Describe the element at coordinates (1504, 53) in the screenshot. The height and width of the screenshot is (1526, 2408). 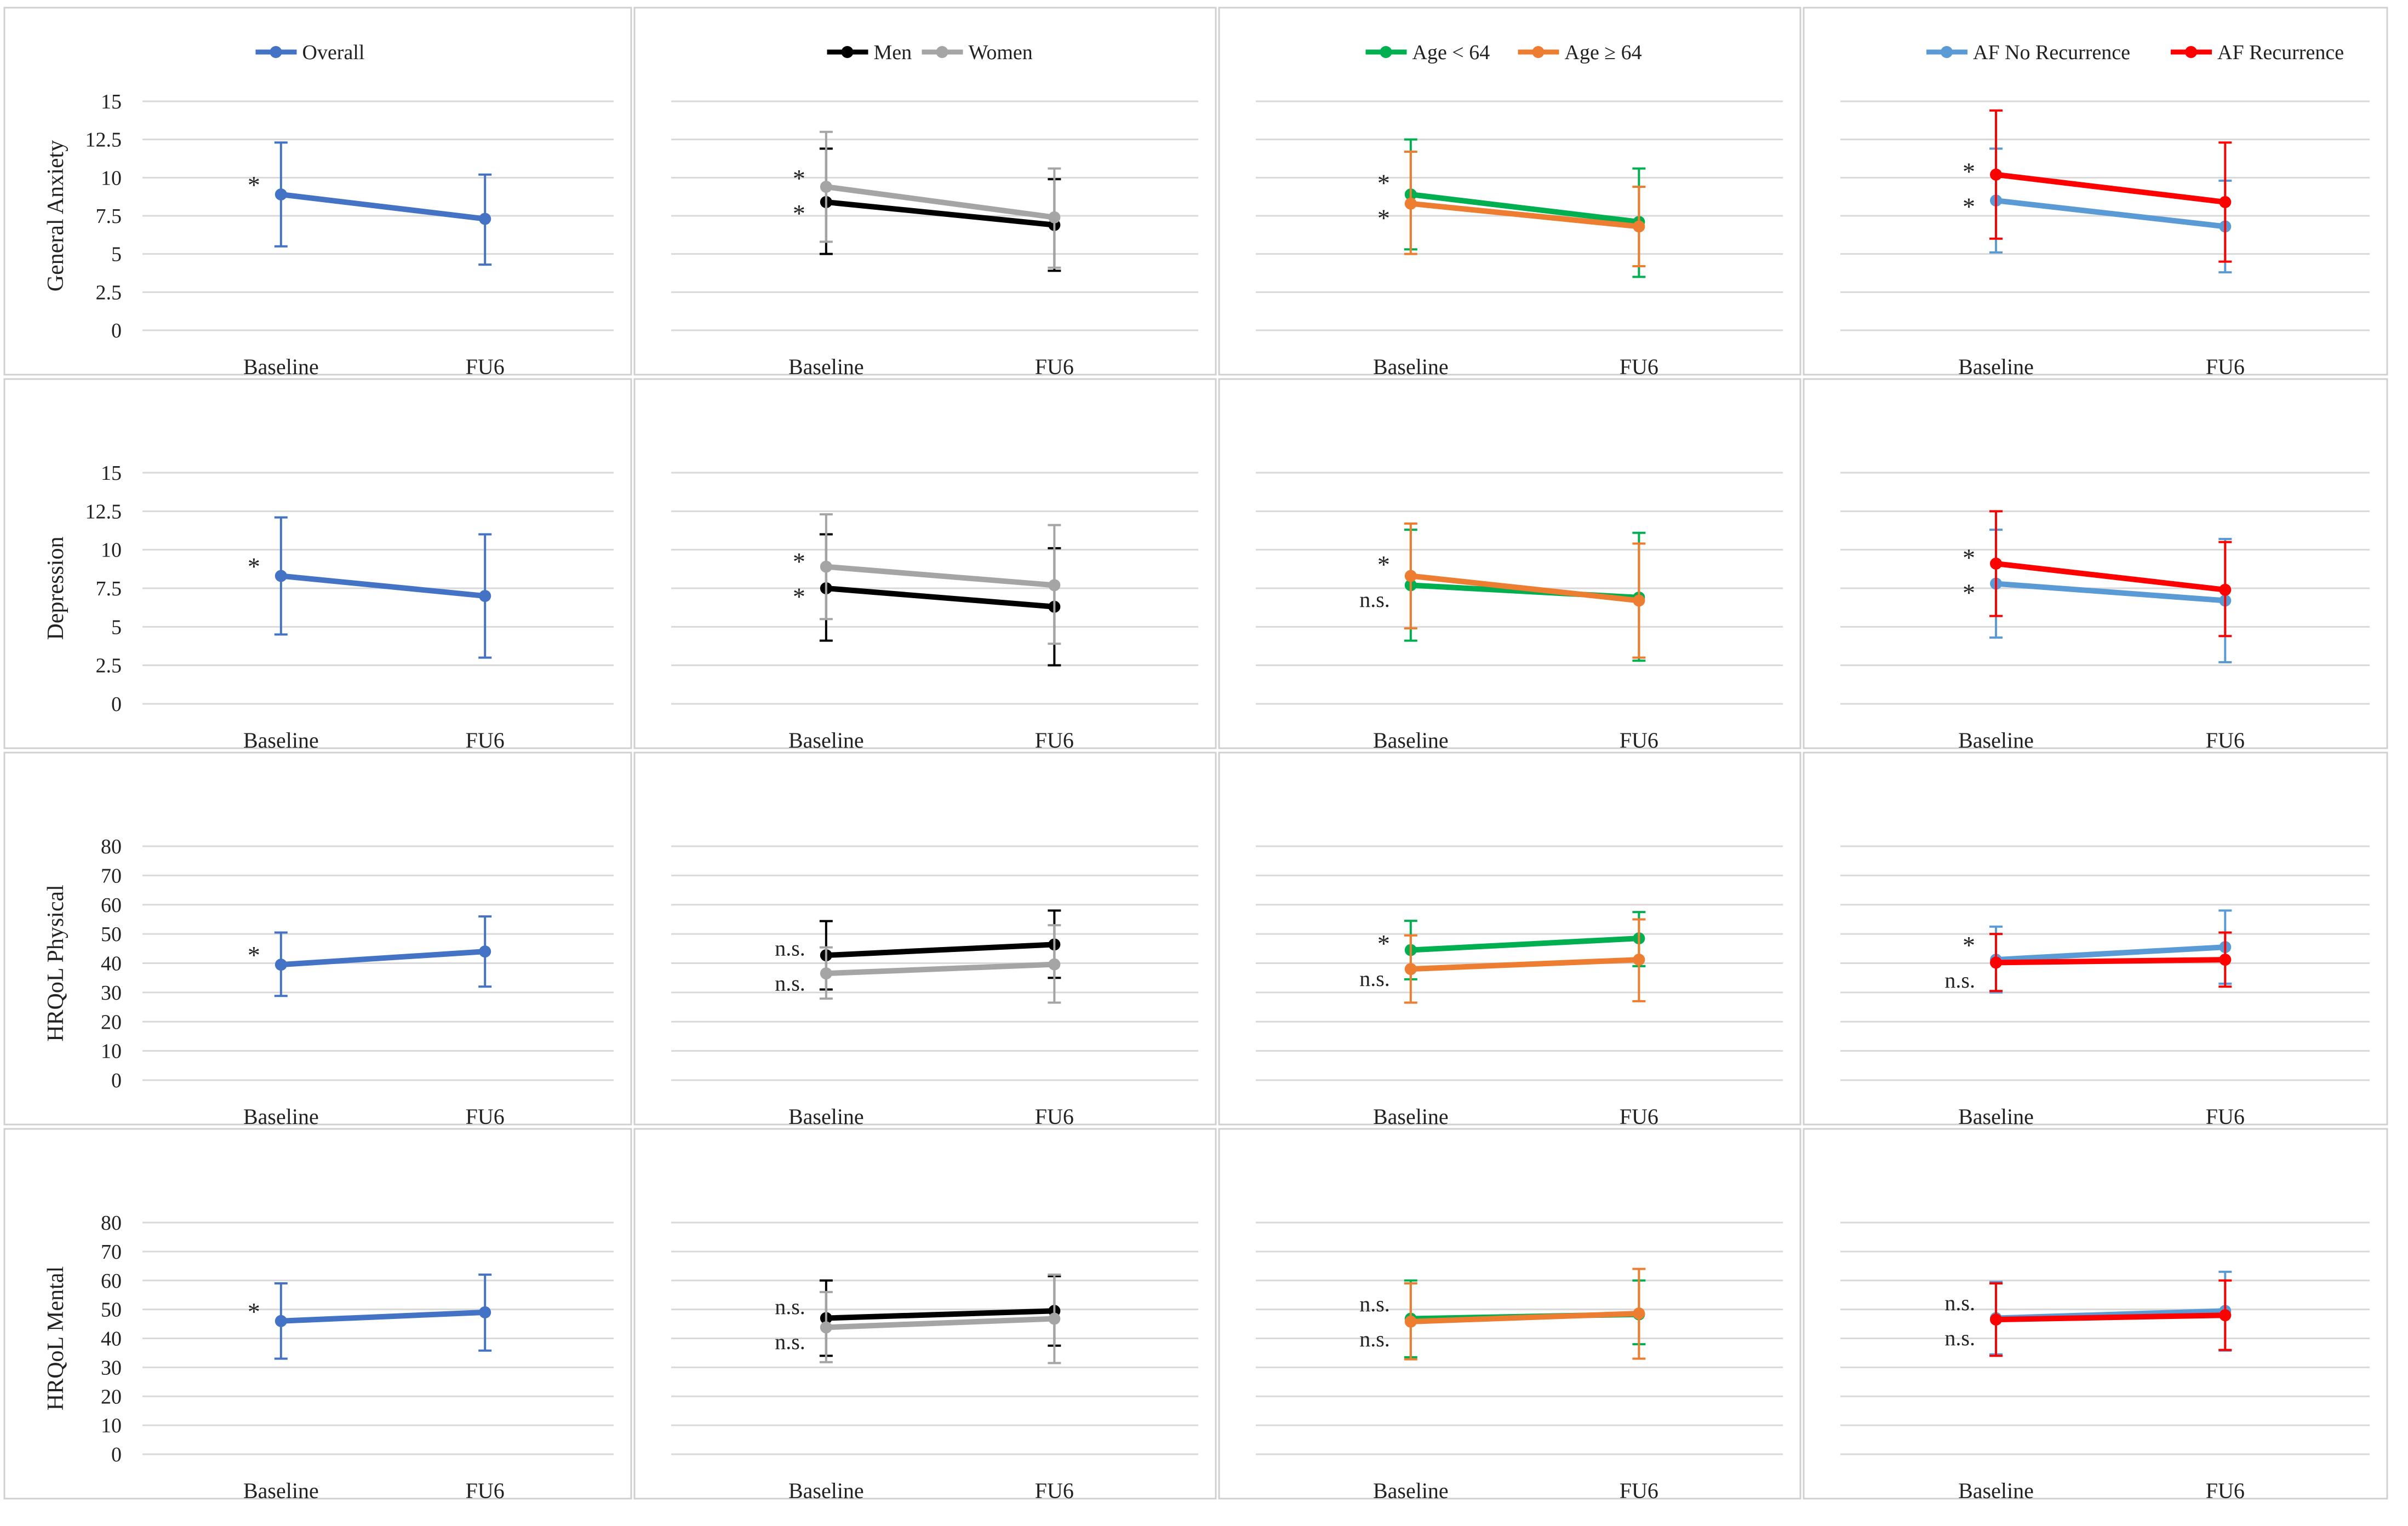
I see `legend: Age < 64 Age ≥ 64` at that location.